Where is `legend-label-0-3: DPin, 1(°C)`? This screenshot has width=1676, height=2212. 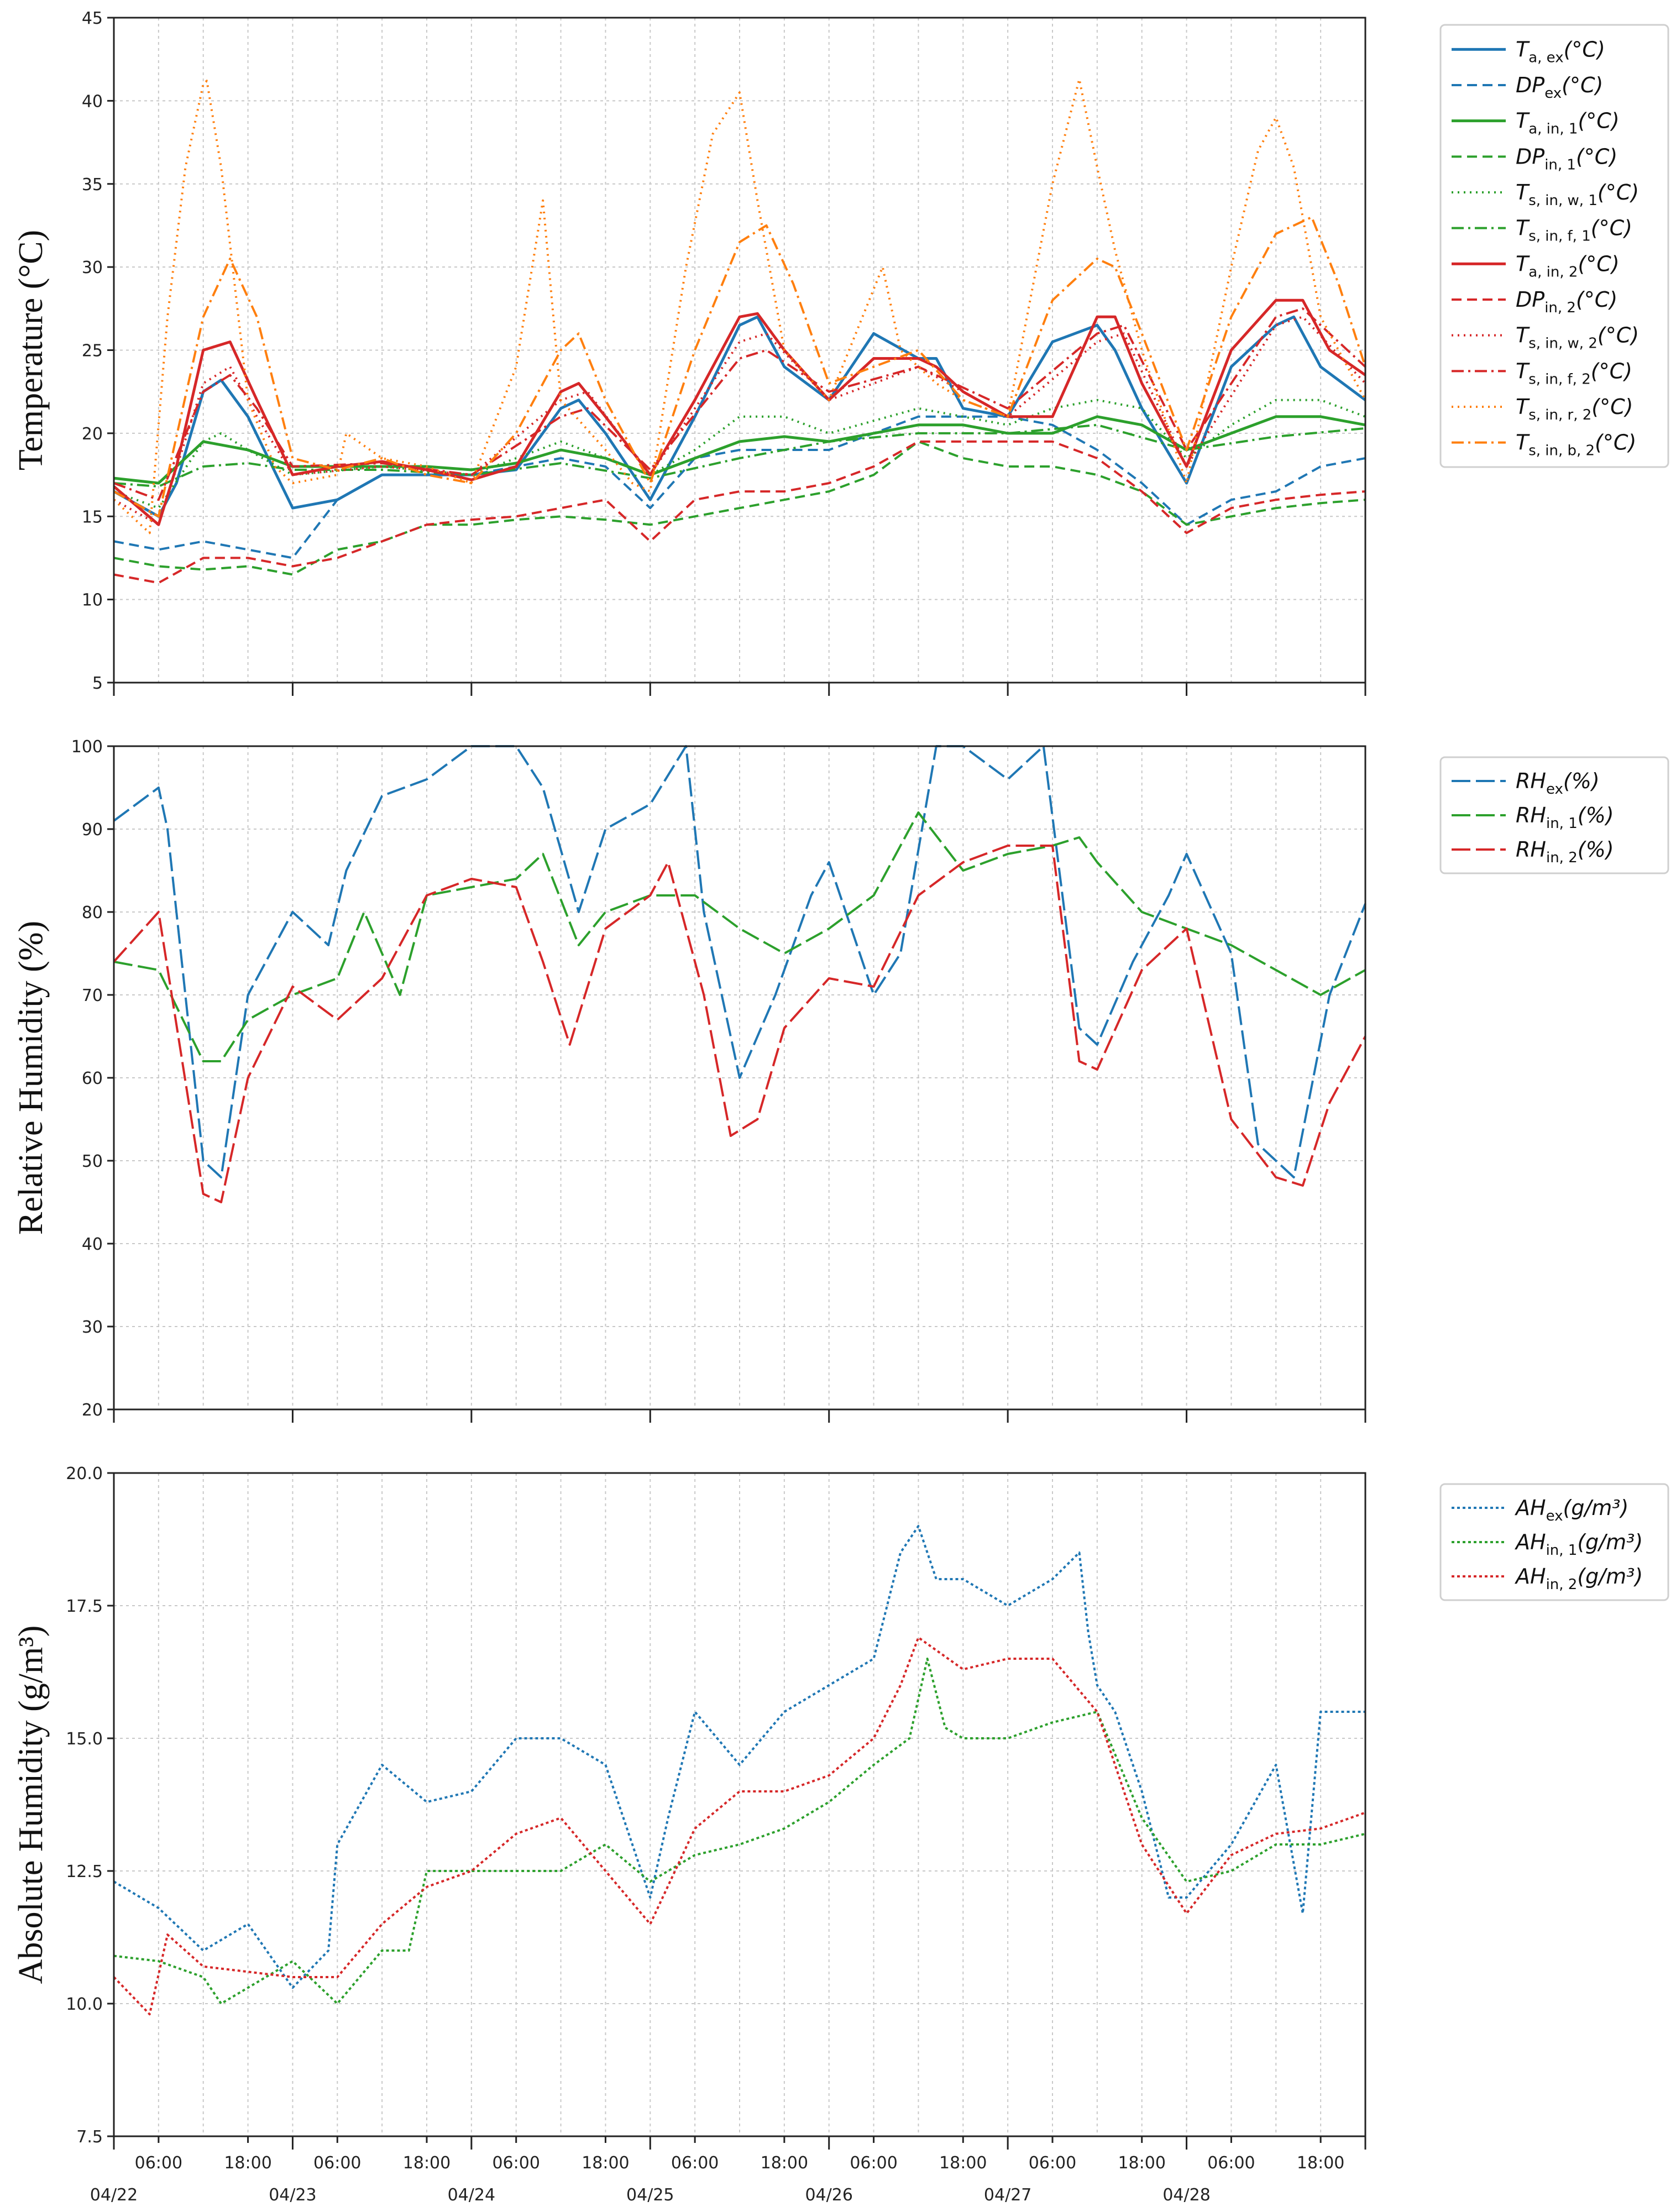 legend-label-0-3: DPin, 1(°C) is located at coordinates (1566, 158).